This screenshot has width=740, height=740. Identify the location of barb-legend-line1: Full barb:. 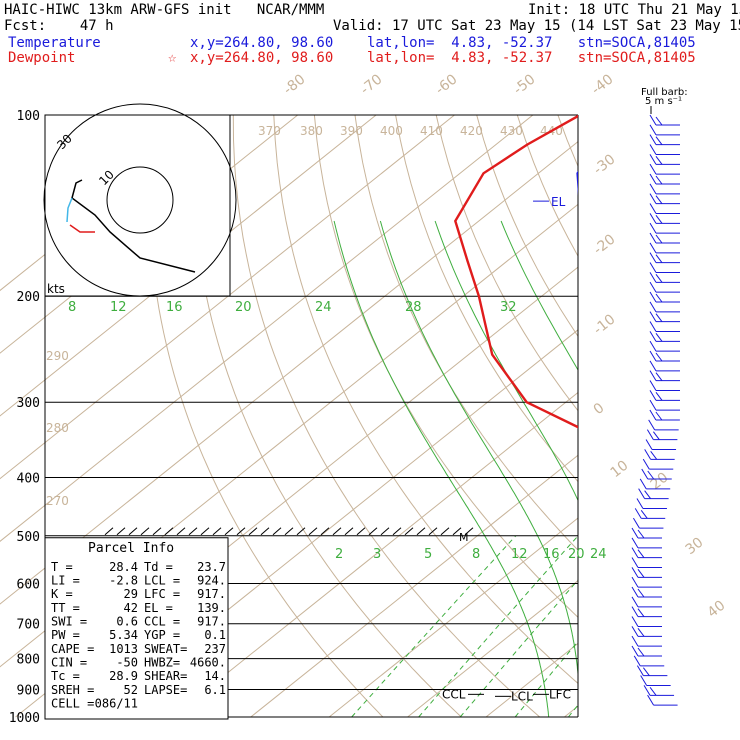
(664, 92).